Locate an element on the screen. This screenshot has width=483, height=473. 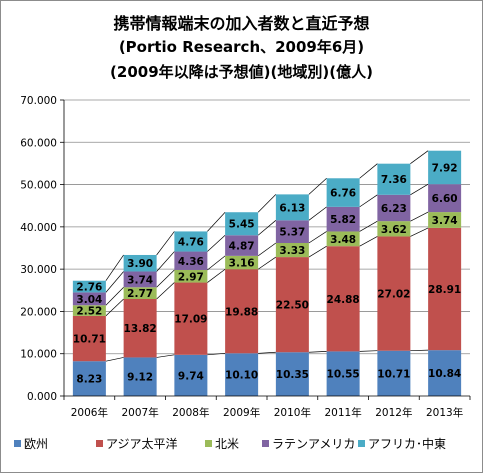
data-label: 6.60 is located at coordinates (445, 199).